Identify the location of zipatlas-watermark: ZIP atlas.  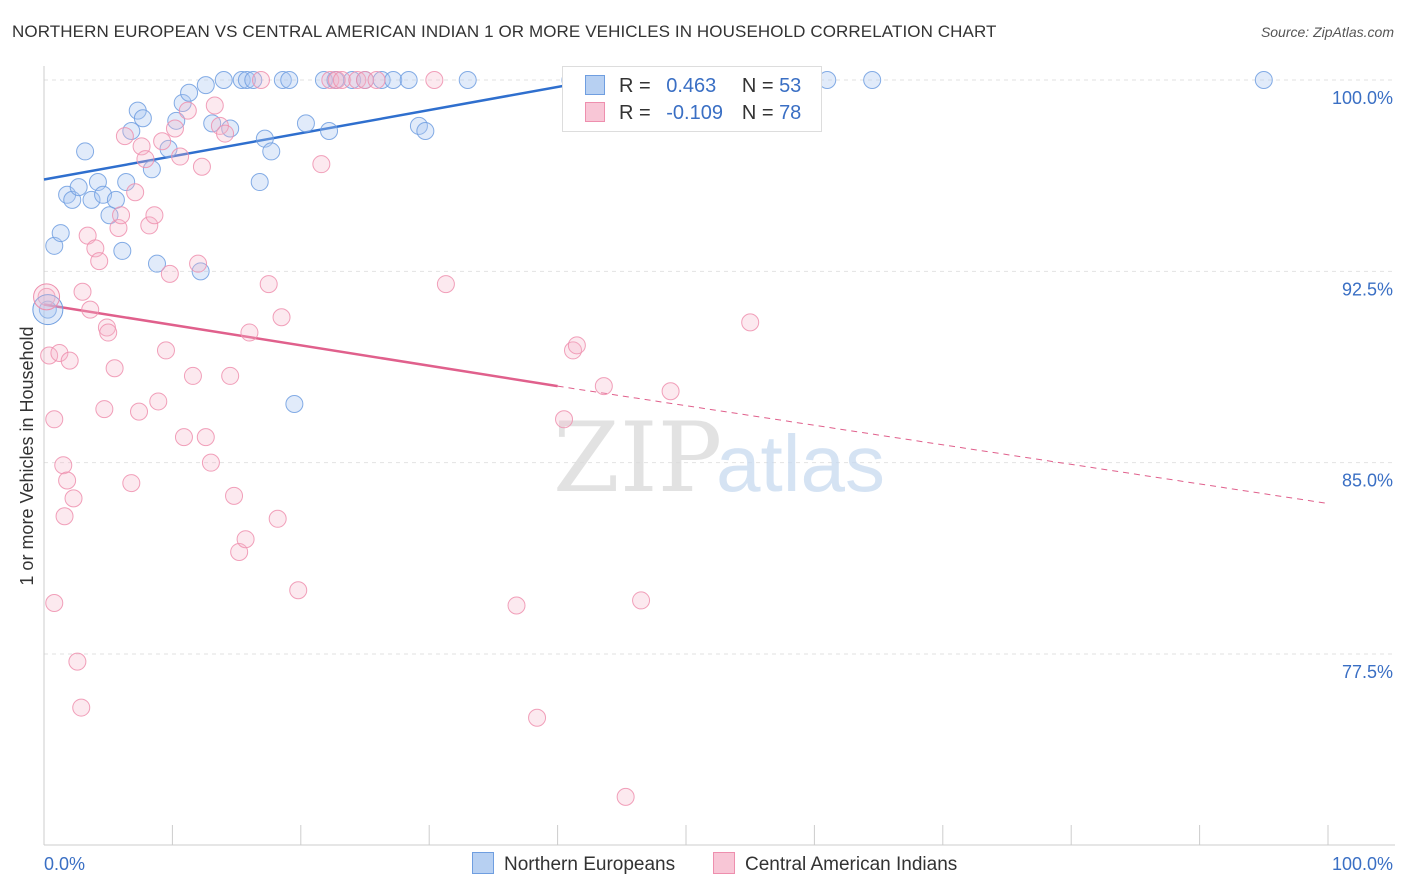
(719, 458).